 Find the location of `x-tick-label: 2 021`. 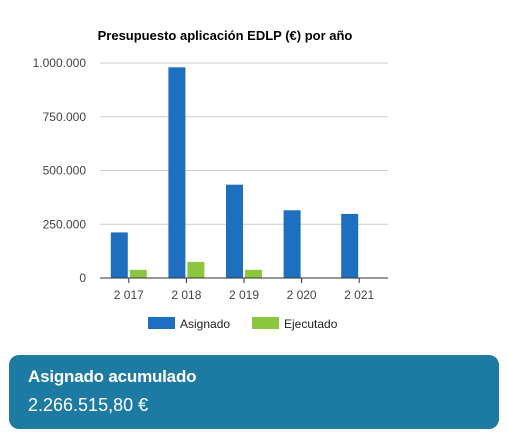

x-tick-label: 2 021 is located at coordinates (359, 295).